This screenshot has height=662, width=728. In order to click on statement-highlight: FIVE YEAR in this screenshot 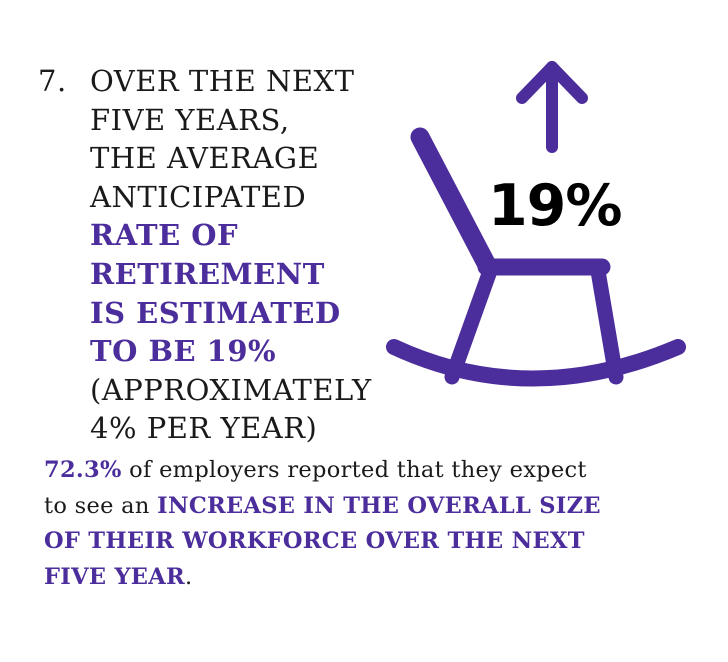, I will do `click(115, 576)`.